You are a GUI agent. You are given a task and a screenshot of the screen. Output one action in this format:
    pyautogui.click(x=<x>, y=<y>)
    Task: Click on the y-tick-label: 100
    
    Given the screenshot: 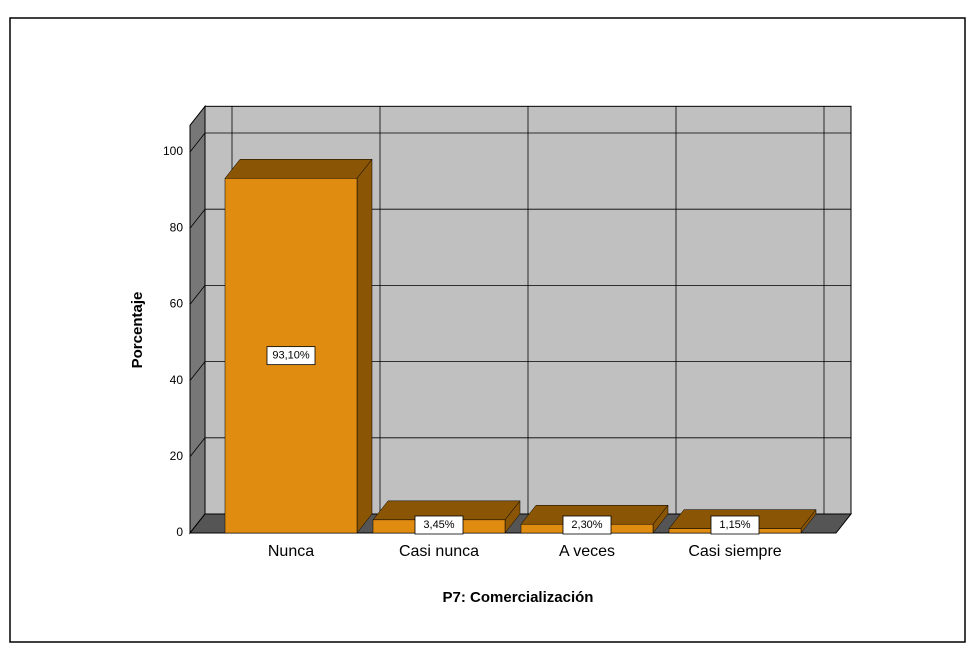 What is the action you would take?
    pyautogui.click(x=173, y=151)
    